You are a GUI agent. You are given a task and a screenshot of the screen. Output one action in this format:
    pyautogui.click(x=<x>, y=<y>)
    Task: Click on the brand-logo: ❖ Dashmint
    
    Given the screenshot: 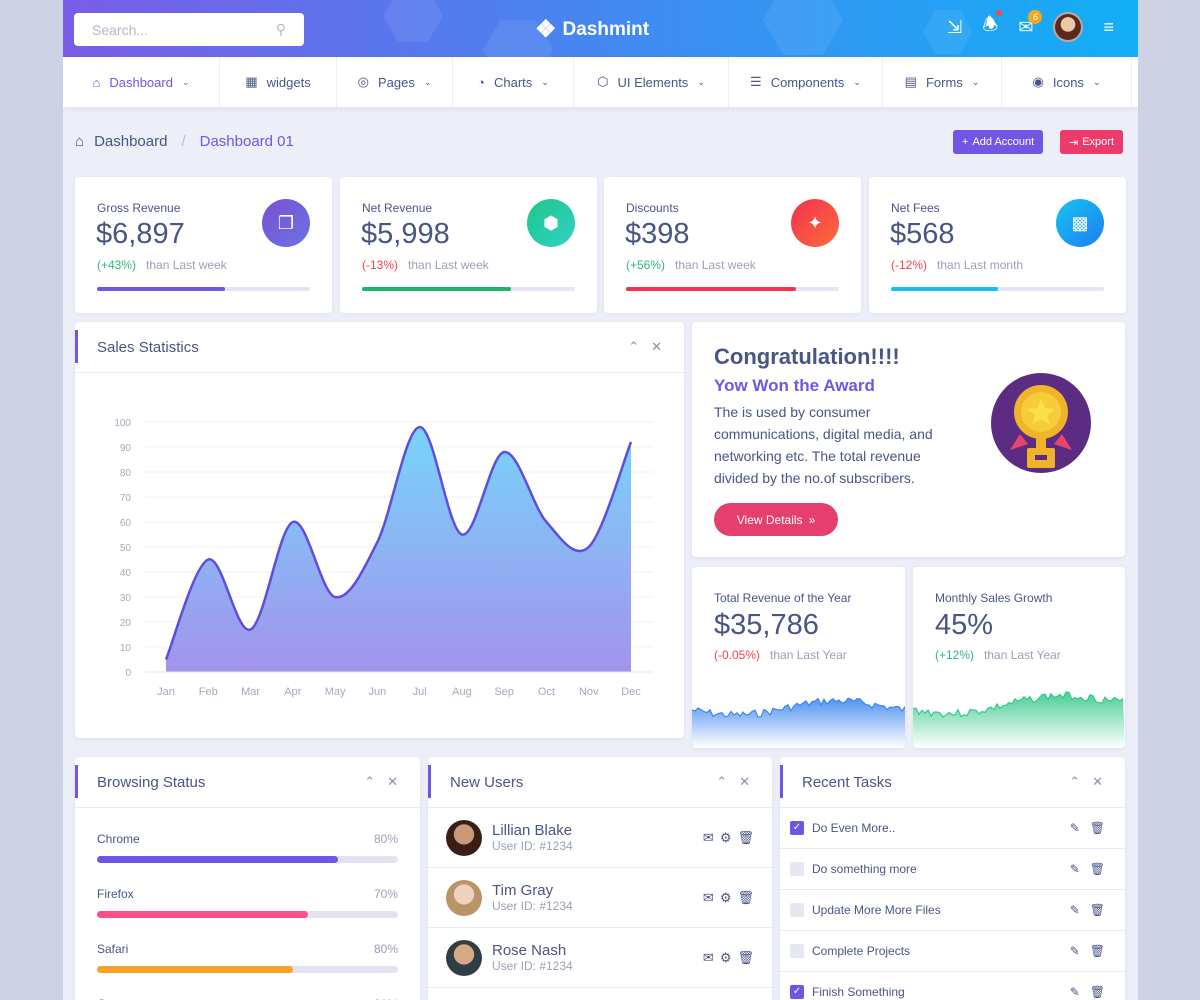 What is the action you would take?
    pyautogui.click(x=592, y=29)
    